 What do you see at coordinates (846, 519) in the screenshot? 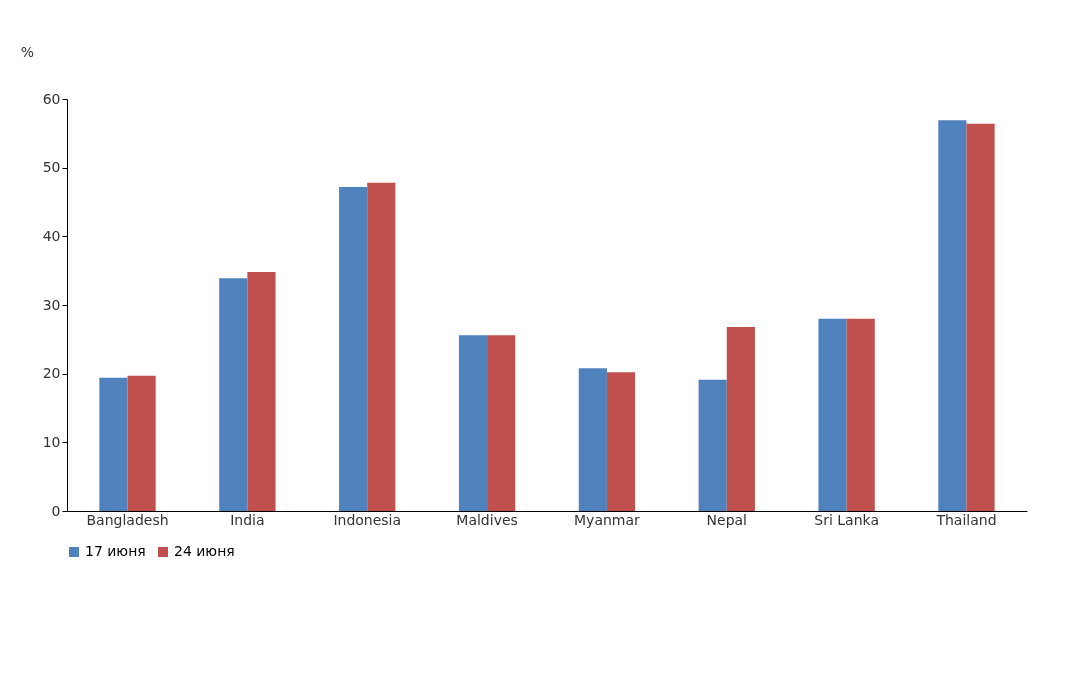
I see `x-tick-label: Sri Lanka` at bounding box center [846, 519].